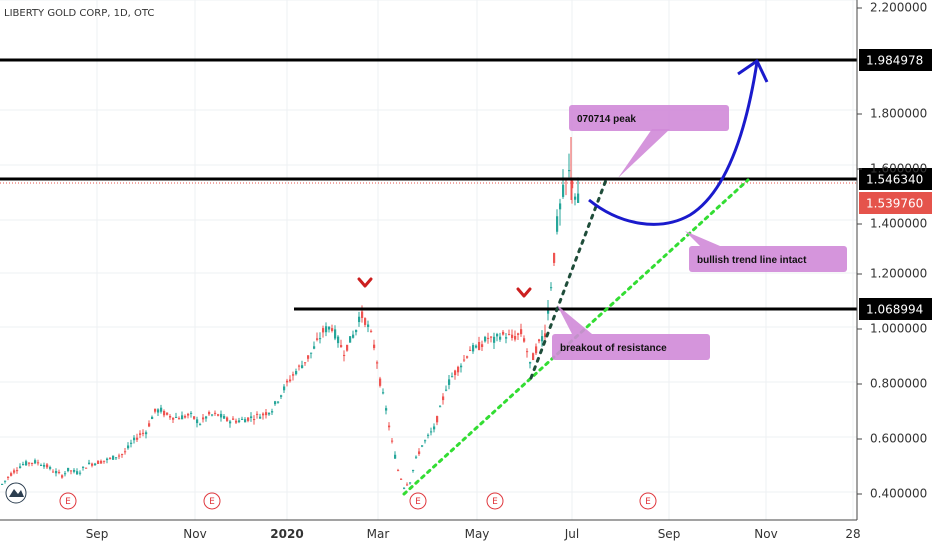 This screenshot has width=932, height=550. What do you see at coordinates (673, 143) in the screenshot?
I see `projection-curve` at bounding box center [673, 143].